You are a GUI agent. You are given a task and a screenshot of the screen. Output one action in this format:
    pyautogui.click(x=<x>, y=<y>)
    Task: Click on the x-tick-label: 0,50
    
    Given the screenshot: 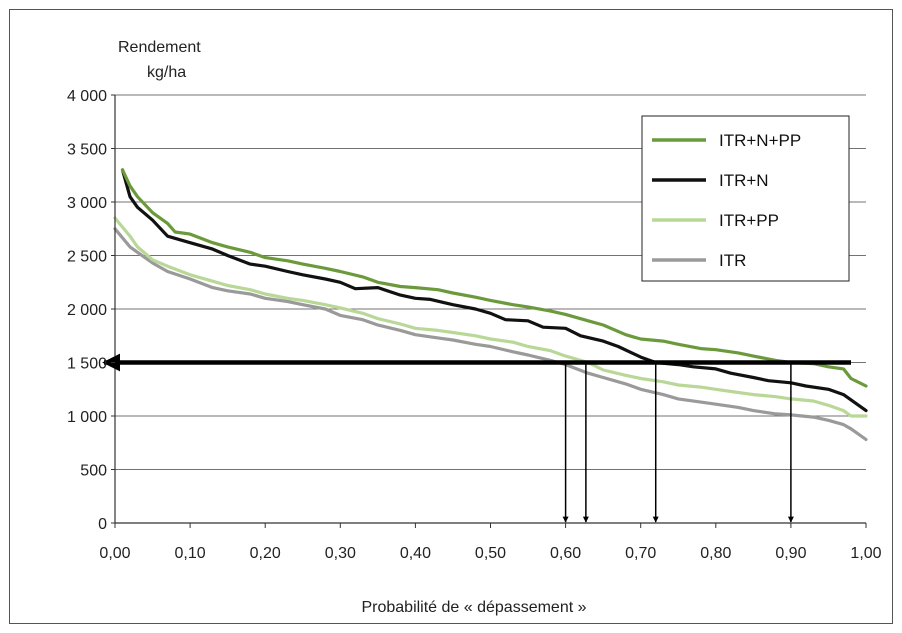 What is the action you would take?
    pyautogui.click(x=490, y=553)
    